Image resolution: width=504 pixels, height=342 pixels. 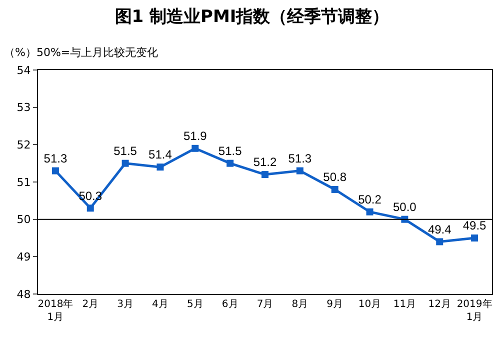 What do you see at coordinates (335, 177) in the screenshot?
I see `data-label: 50.8` at bounding box center [335, 177].